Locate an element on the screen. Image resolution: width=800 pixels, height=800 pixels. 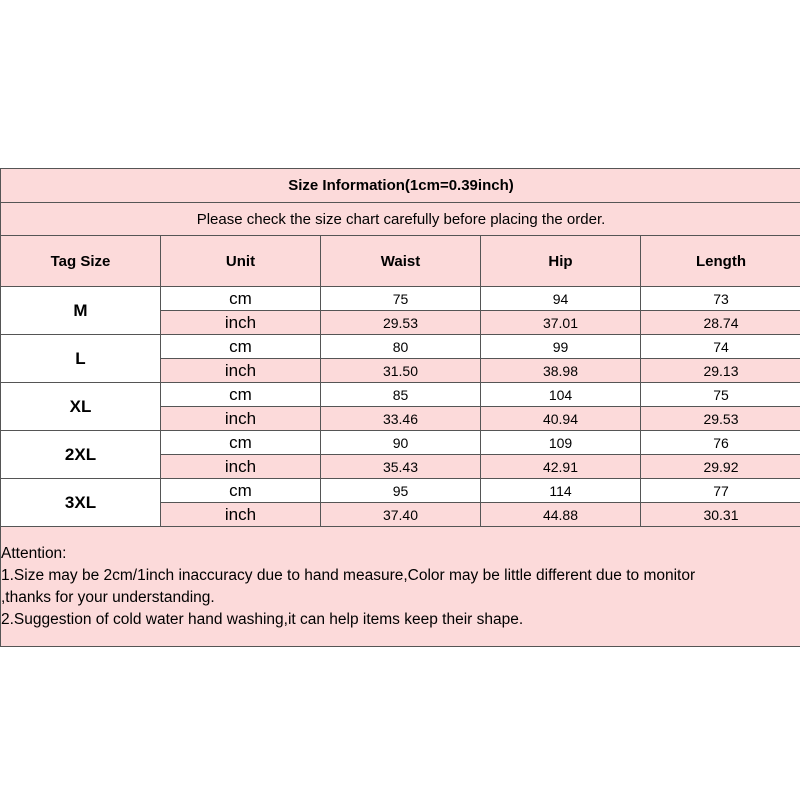
table-row-inch: inch 33.46 40.94 29.53 is located at coordinates (400, 418).